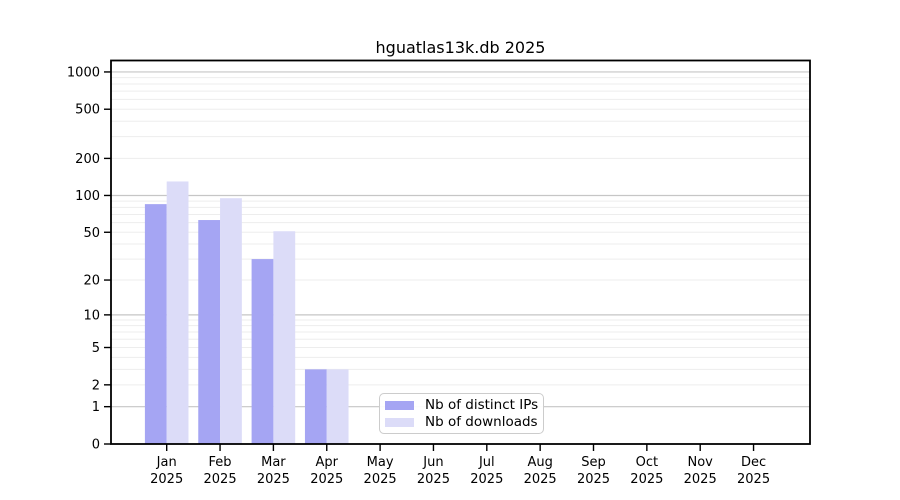 The height and width of the screenshot is (500, 900). What do you see at coordinates (96, 348) in the screenshot?
I see `y-tick-label: 5` at bounding box center [96, 348].